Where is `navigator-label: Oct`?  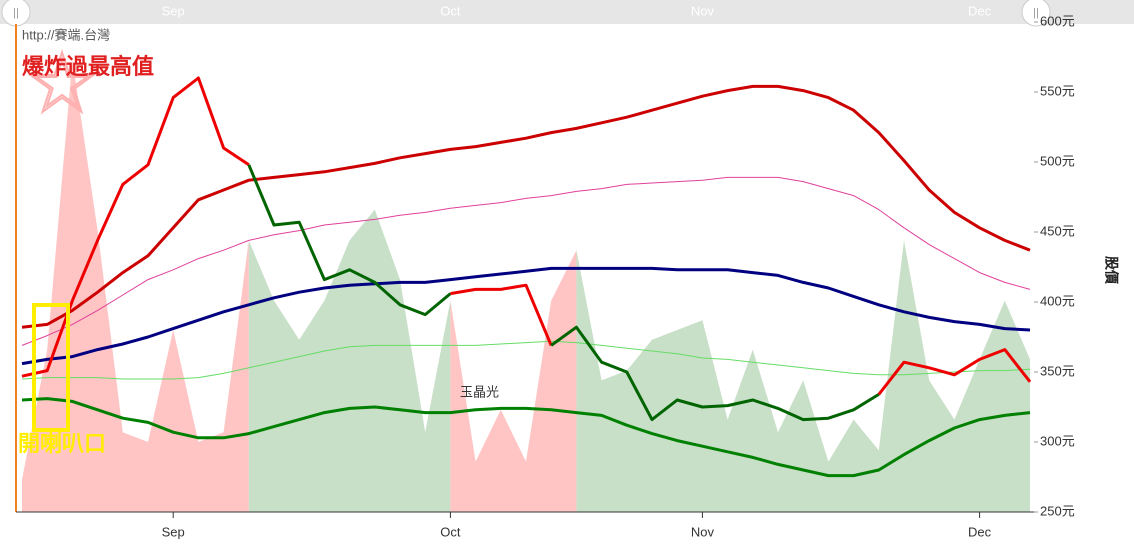 navigator-label: Oct is located at coordinates (450, 10).